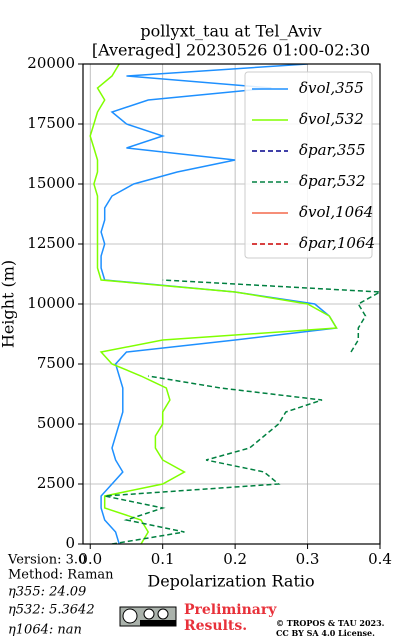 Image resolution: width=400 pixels, height=640 pixels. What do you see at coordinates (330, 623) in the screenshot?
I see `copyright: © TROPOS & TAU 2023.` at bounding box center [330, 623].